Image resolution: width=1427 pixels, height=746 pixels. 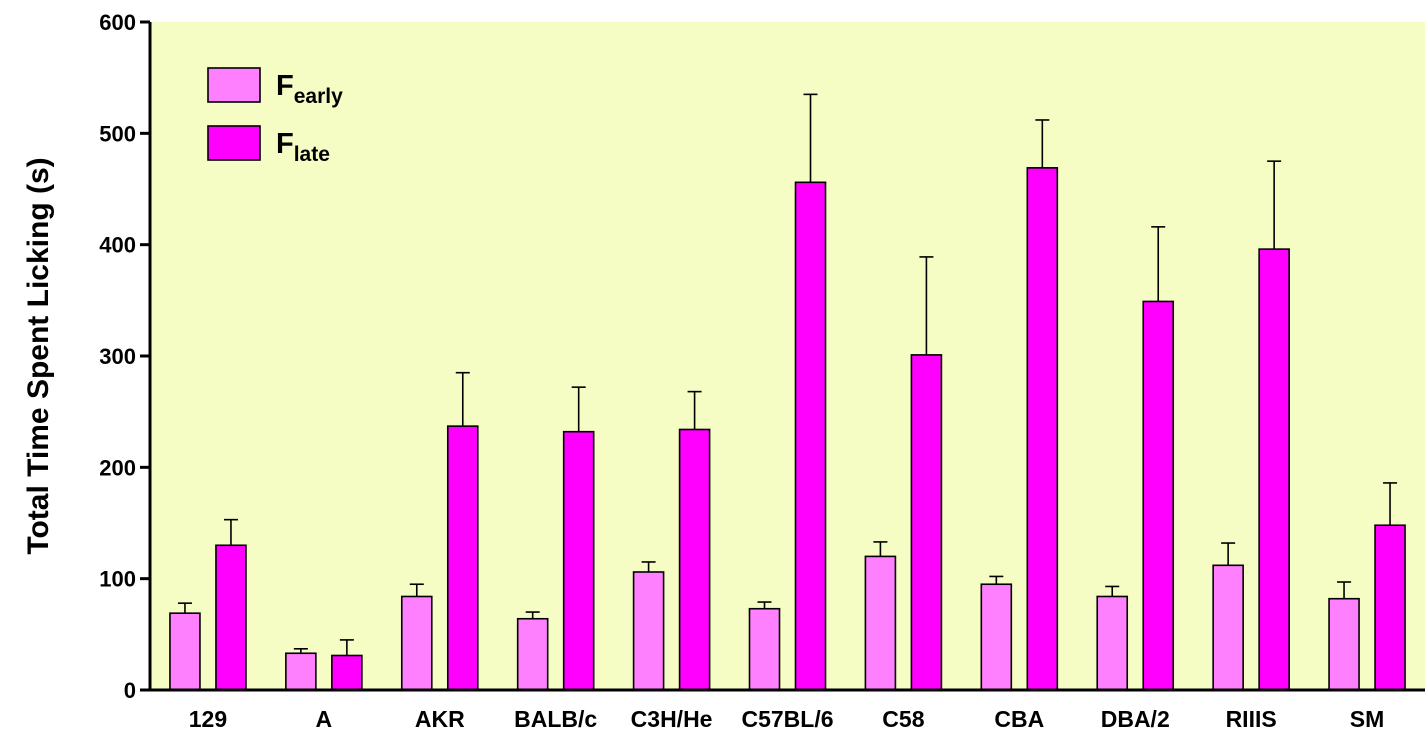 What do you see at coordinates (234, 143) in the screenshot?
I see `legend-swatch-flate` at bounding box center [234, 143].